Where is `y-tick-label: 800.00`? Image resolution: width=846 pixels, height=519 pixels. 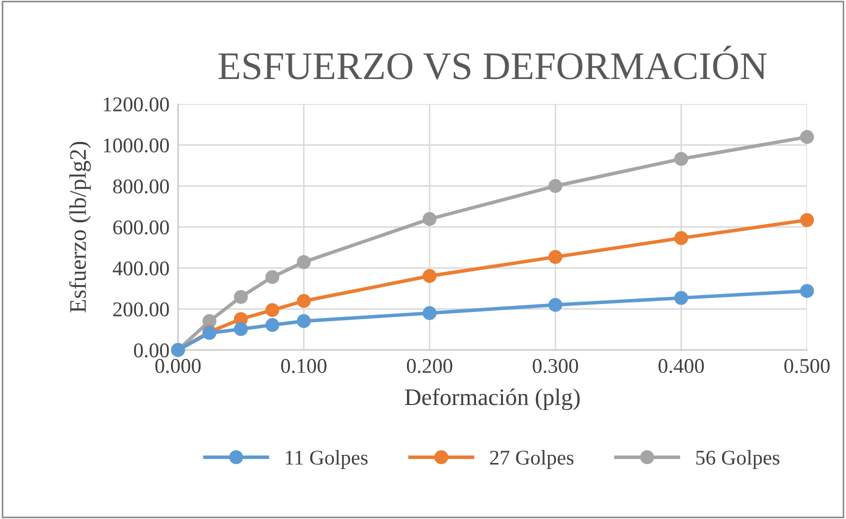 y-tick-label: 800.00 is located at coordinates (141, 186).